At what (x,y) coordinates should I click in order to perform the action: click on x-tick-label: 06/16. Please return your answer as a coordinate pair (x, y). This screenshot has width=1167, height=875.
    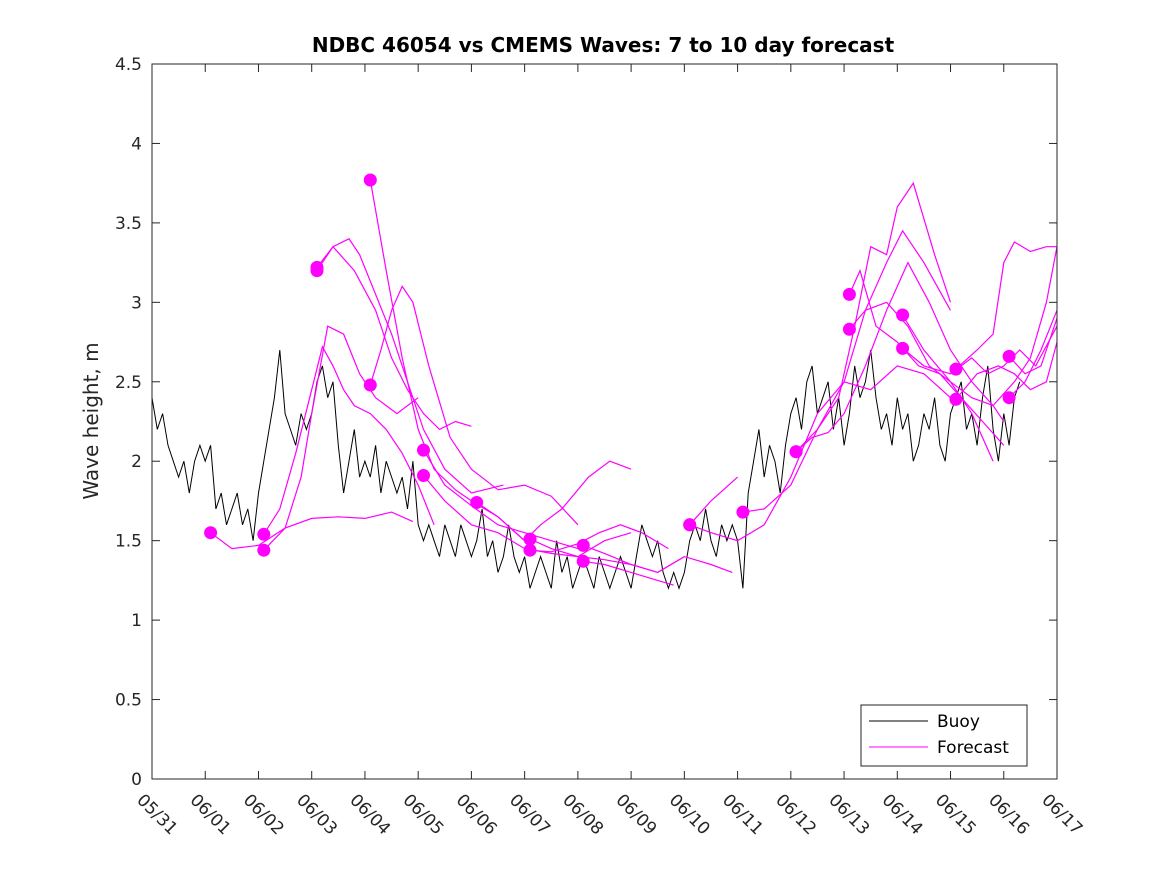
    Looking at the image, I should click on (1008, 814).